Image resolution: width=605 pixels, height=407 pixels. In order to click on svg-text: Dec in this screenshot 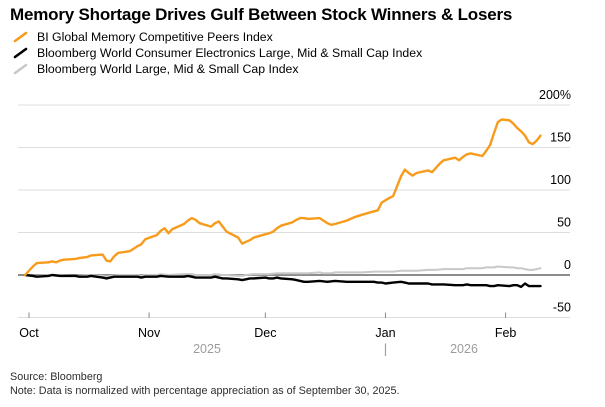, I will do `click(265, 333)`.